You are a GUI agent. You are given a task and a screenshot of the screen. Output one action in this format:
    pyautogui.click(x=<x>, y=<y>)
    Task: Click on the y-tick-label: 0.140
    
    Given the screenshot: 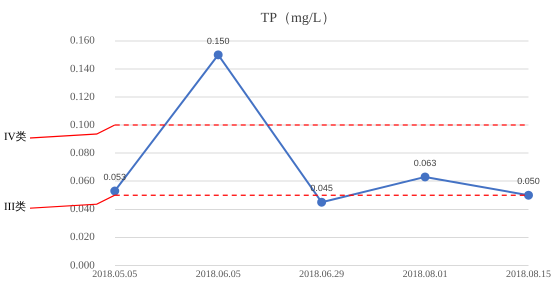 What is the action you would take?
    pyautogui.click(x=83, y=68)
    